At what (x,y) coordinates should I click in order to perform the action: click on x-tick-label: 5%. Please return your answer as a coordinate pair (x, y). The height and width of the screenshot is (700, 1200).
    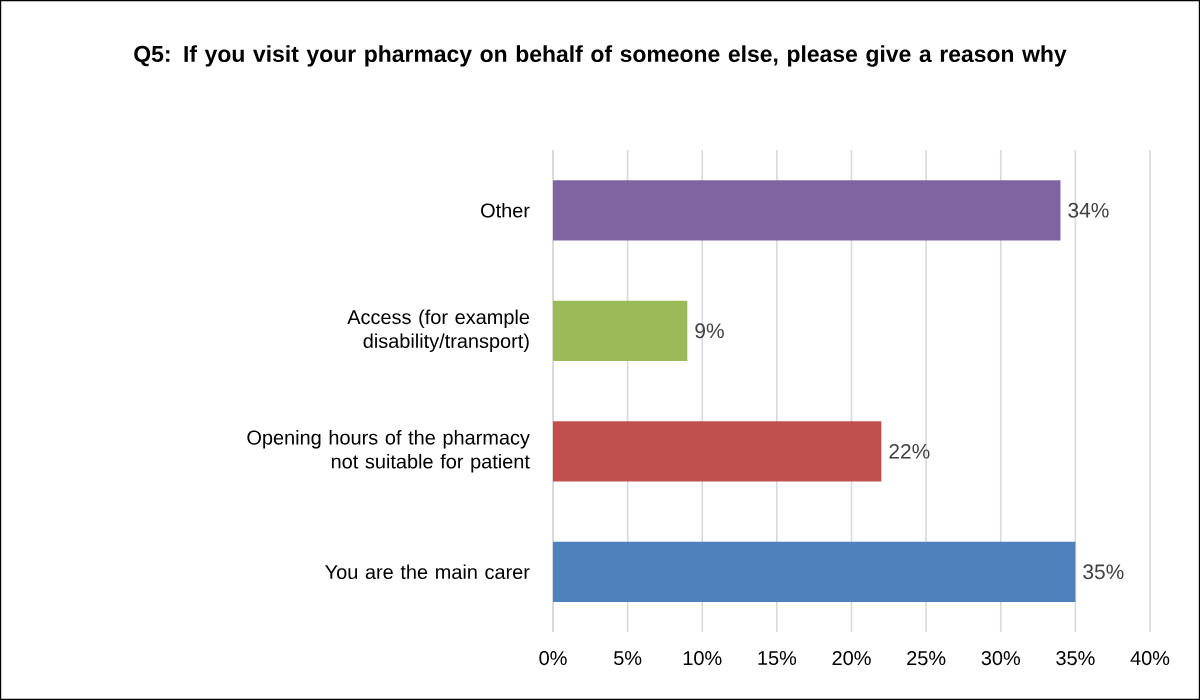
    Looking at the image, I should click on (628, 658).